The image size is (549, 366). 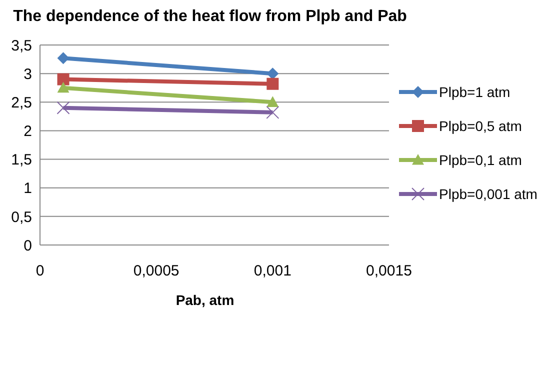 I want to click on y-tick-label: 2, so click(x=28, y=131).